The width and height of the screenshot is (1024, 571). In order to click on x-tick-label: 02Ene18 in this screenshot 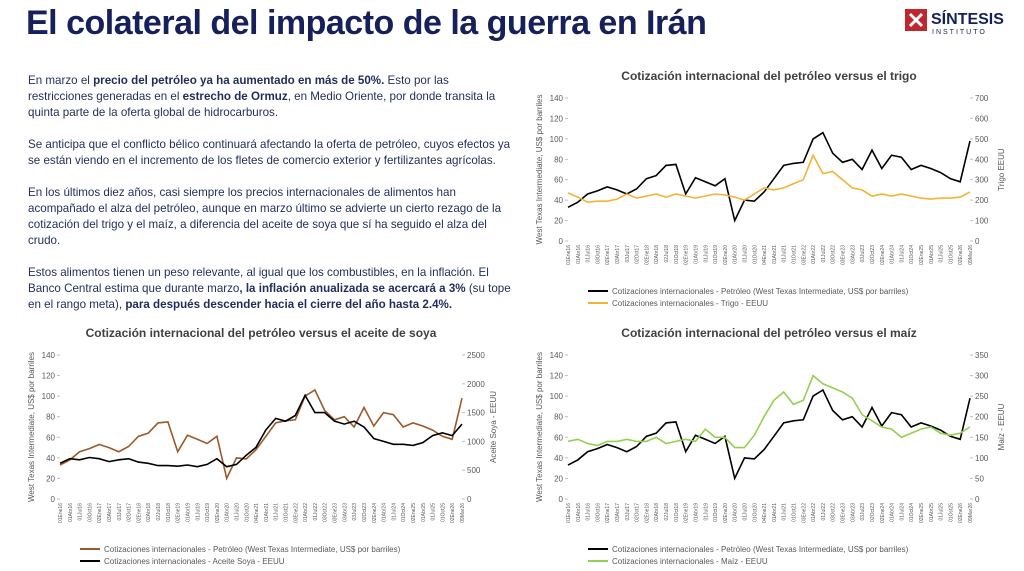, I will do `click(647, 255)`.